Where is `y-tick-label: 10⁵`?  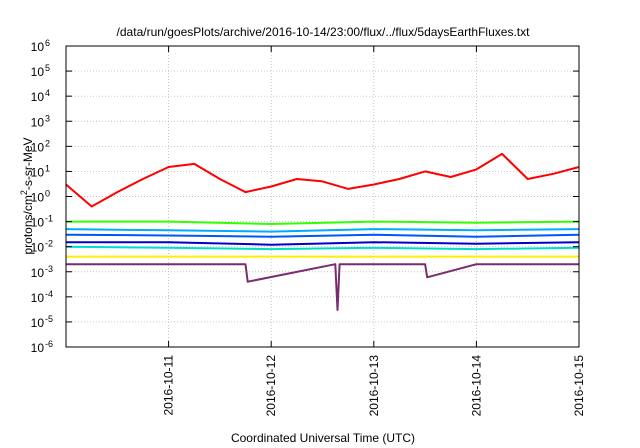
y-tick-label: 10⁵ is located at coordinates (40, 71).